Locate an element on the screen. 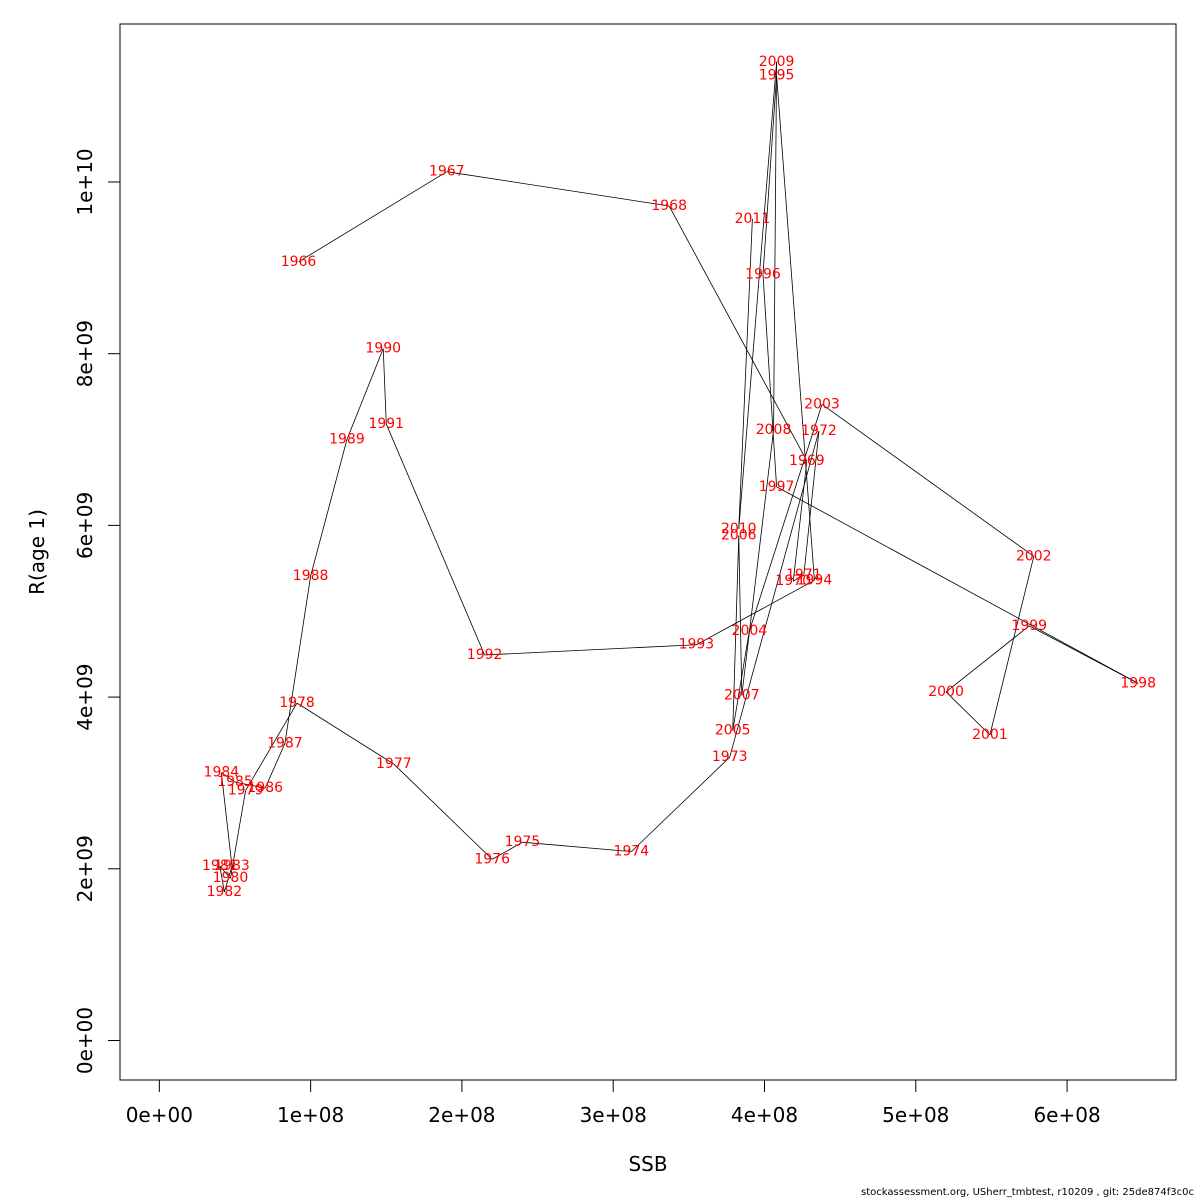 This screenshot has width=1200, height=1200. segment-1989-1990 is located at coordinates (365, 394).